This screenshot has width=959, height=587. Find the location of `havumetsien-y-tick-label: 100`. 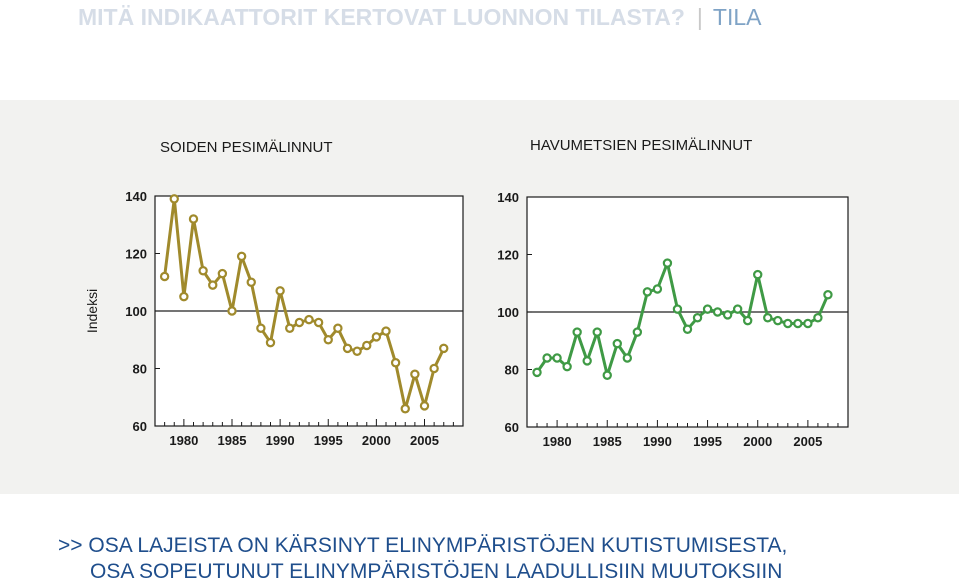

havumetsien-y-tick-label: 100 is located at coordinates (508, 312).